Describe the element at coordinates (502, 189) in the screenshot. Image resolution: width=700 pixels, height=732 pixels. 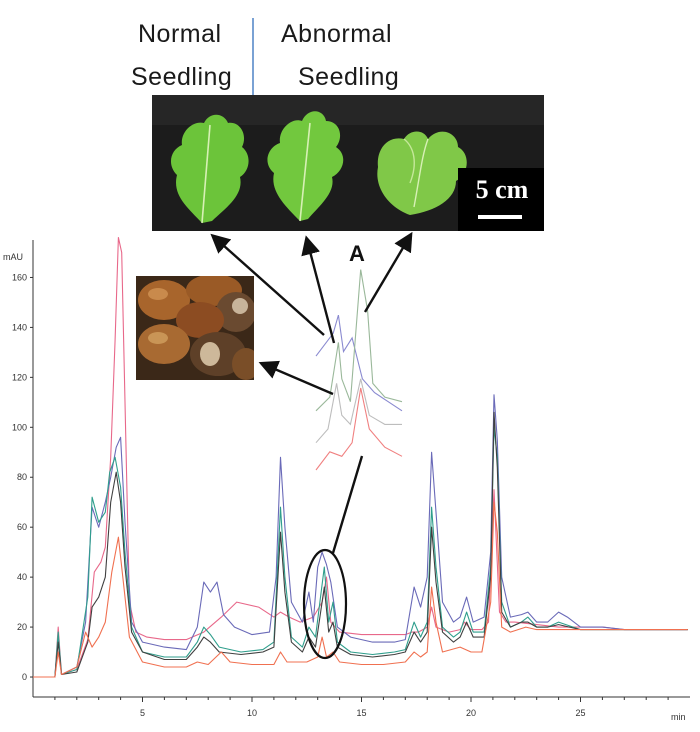
I see `scale-label: 5 cm` at that location.